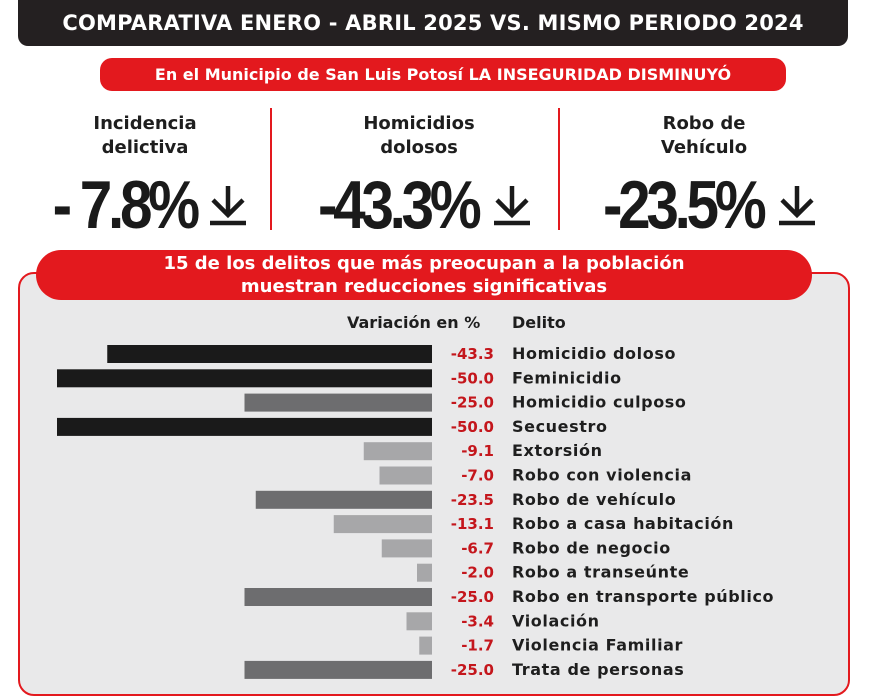  I want to click on category-label-3: Secuestro, so click(560, 426).